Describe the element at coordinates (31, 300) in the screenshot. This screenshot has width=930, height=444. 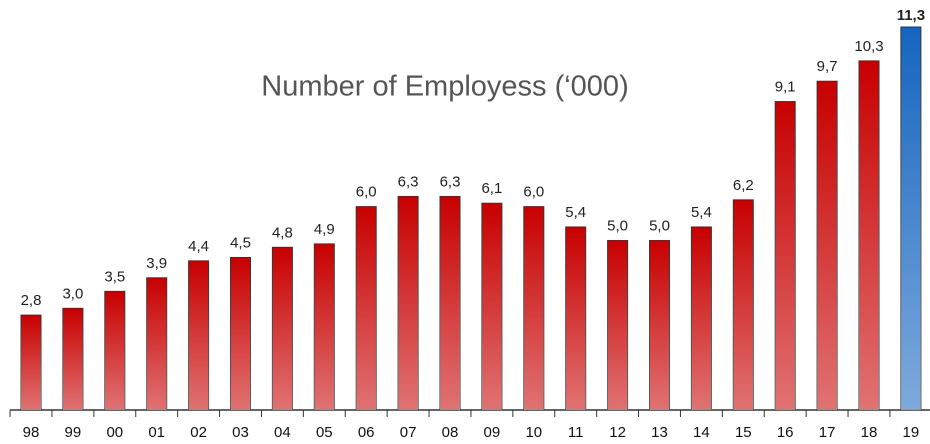
I see `value-label: 2,8` at that location.